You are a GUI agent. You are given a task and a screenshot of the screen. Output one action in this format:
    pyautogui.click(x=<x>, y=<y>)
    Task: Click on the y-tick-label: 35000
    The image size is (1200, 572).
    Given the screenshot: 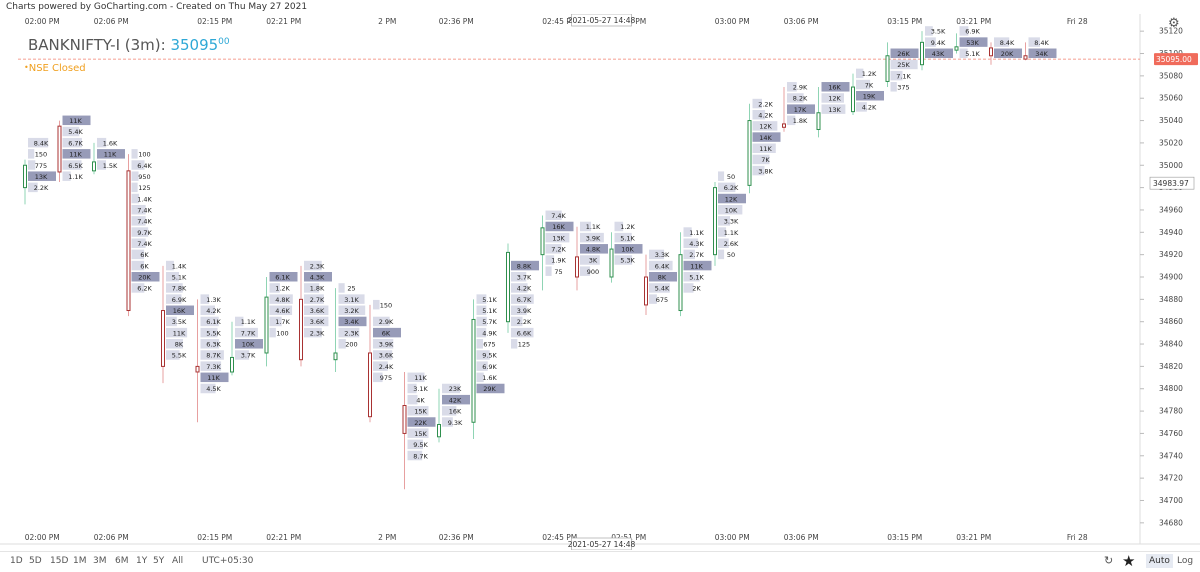 What is the action you would take?
    pyautogui.click(x=1171, y=165)
    